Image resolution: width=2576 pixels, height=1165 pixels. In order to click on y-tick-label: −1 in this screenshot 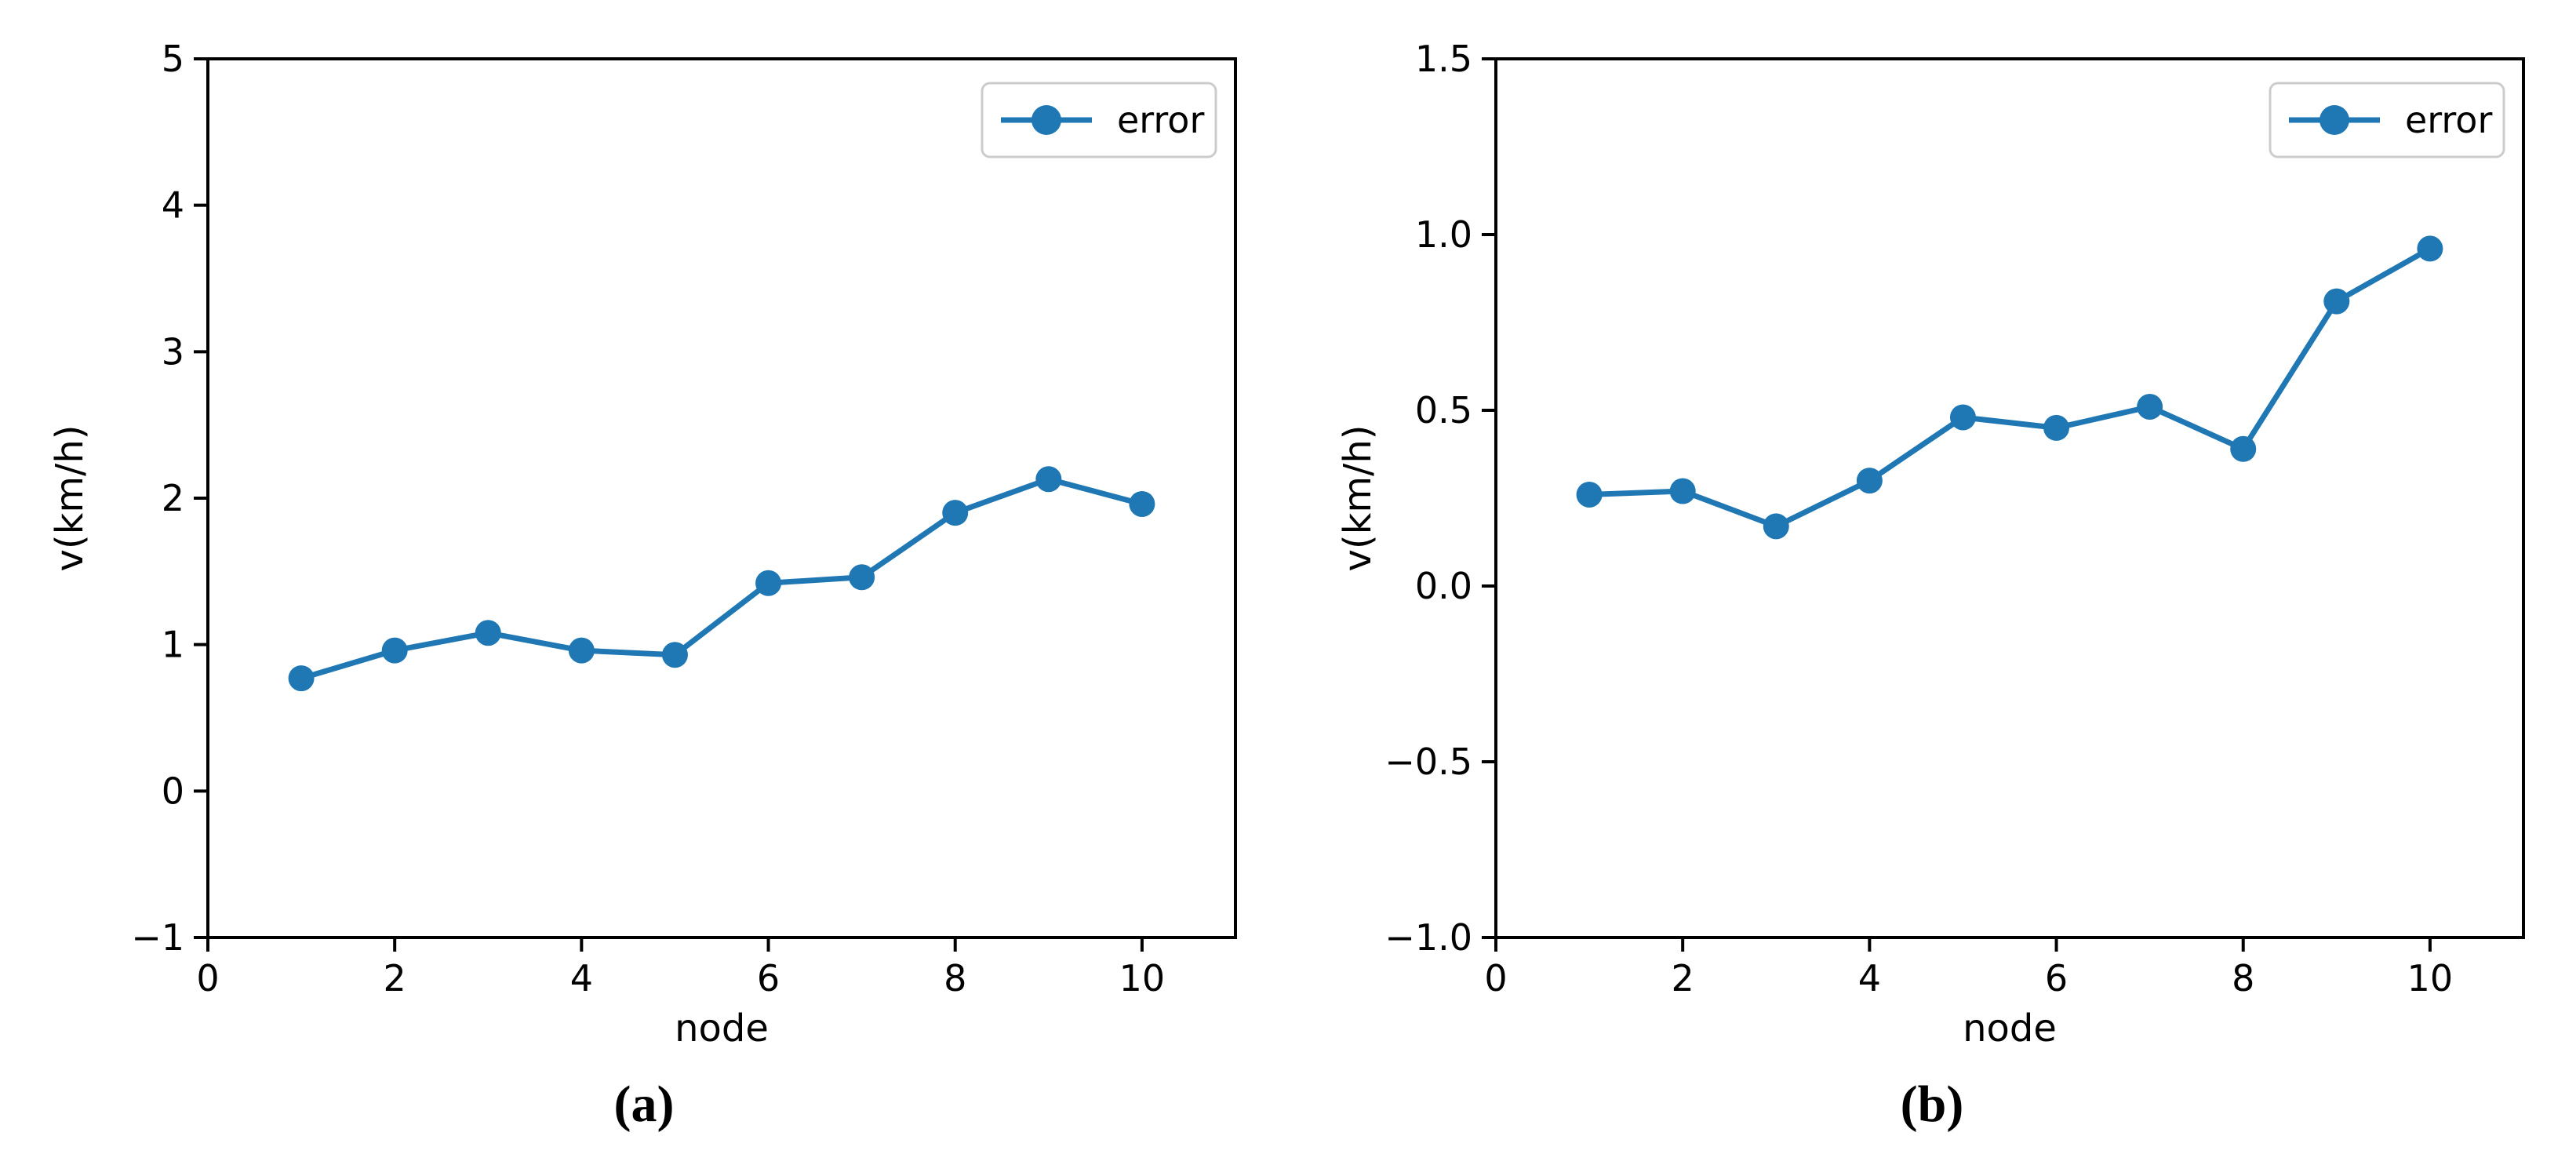, I will do `click(157, 937)`.